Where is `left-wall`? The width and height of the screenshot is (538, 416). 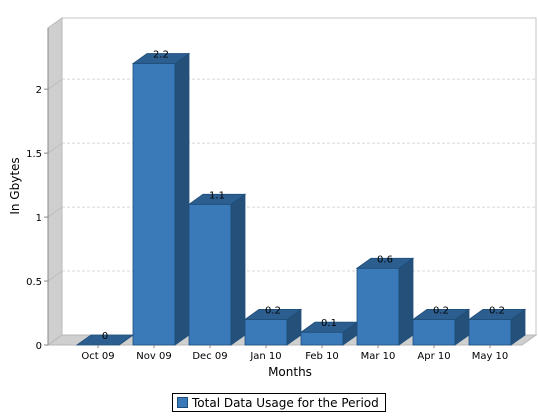 left-wall is located at coordinates (55, 181).